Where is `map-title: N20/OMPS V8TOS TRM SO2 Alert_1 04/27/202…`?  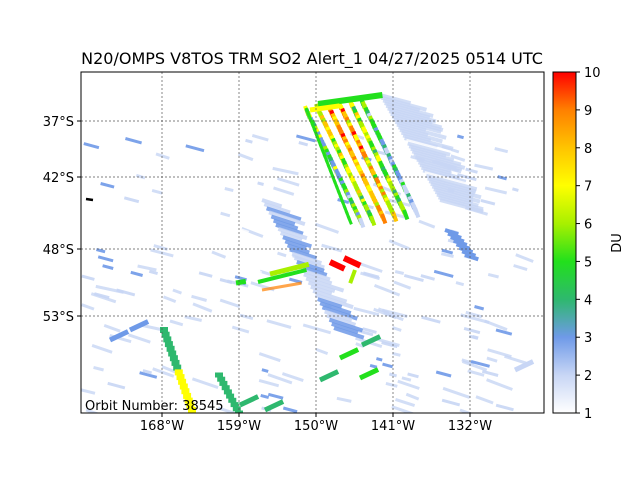
map-title: N20/OMPS V8TOS TRM SO2 Alert_1 04/27/202… is located at coordinates (312, 59).